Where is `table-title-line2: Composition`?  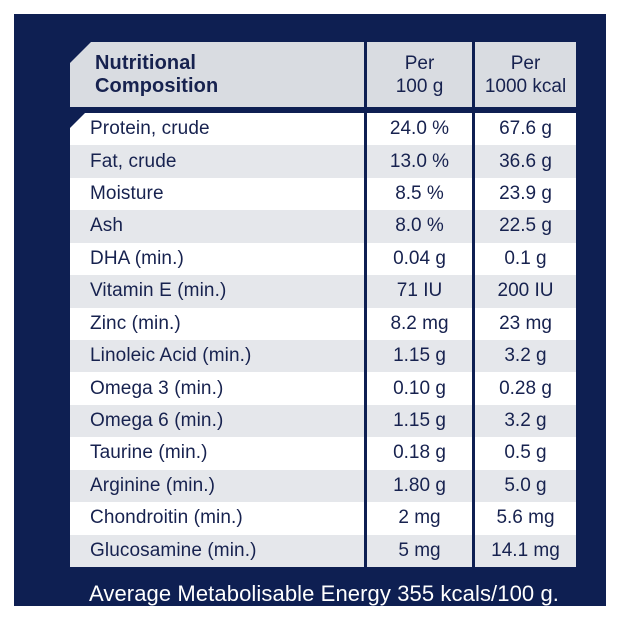
table-title-line2: Composition is located at coordinates (157, 85).